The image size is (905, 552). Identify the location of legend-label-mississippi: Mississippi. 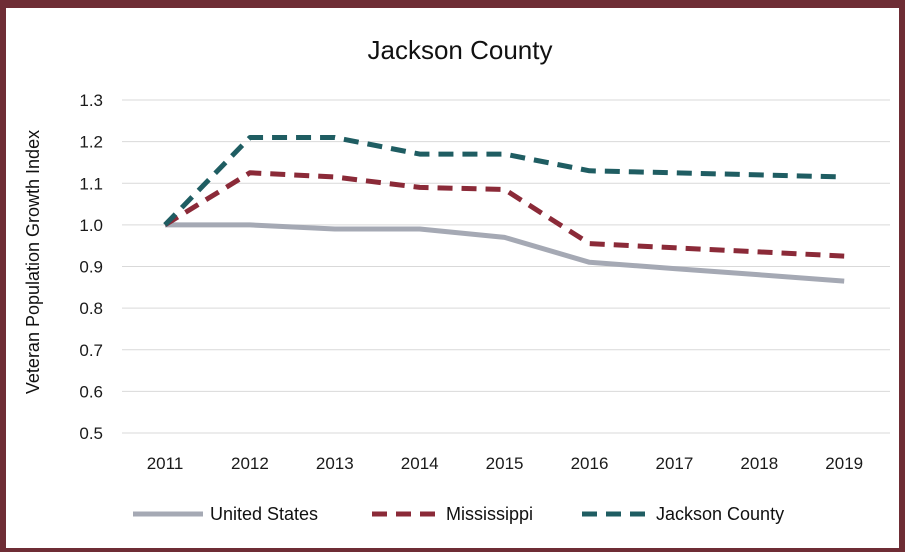
(489, 514).